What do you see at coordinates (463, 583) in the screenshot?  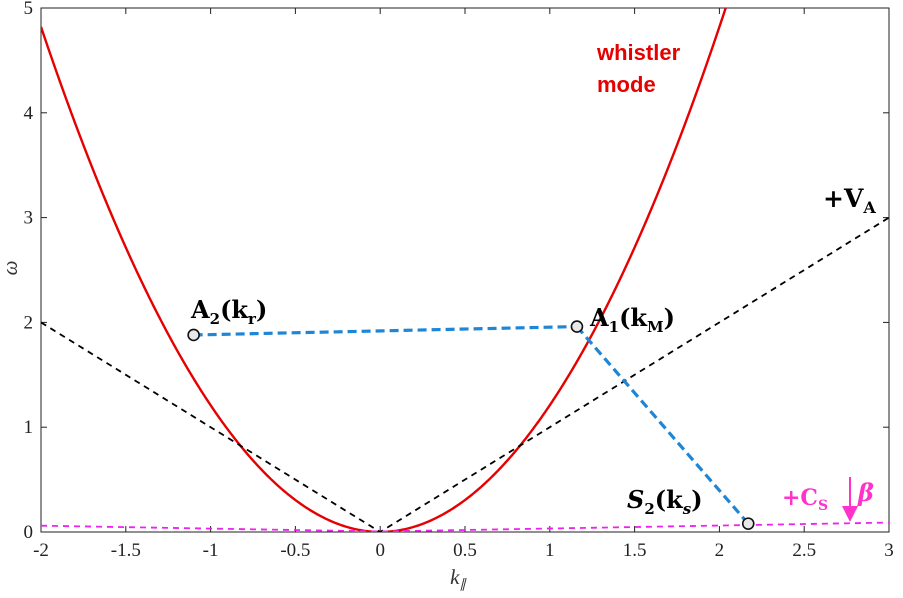 I see `x-axis-label-sub: ∥` at bounding box center [463, 583].